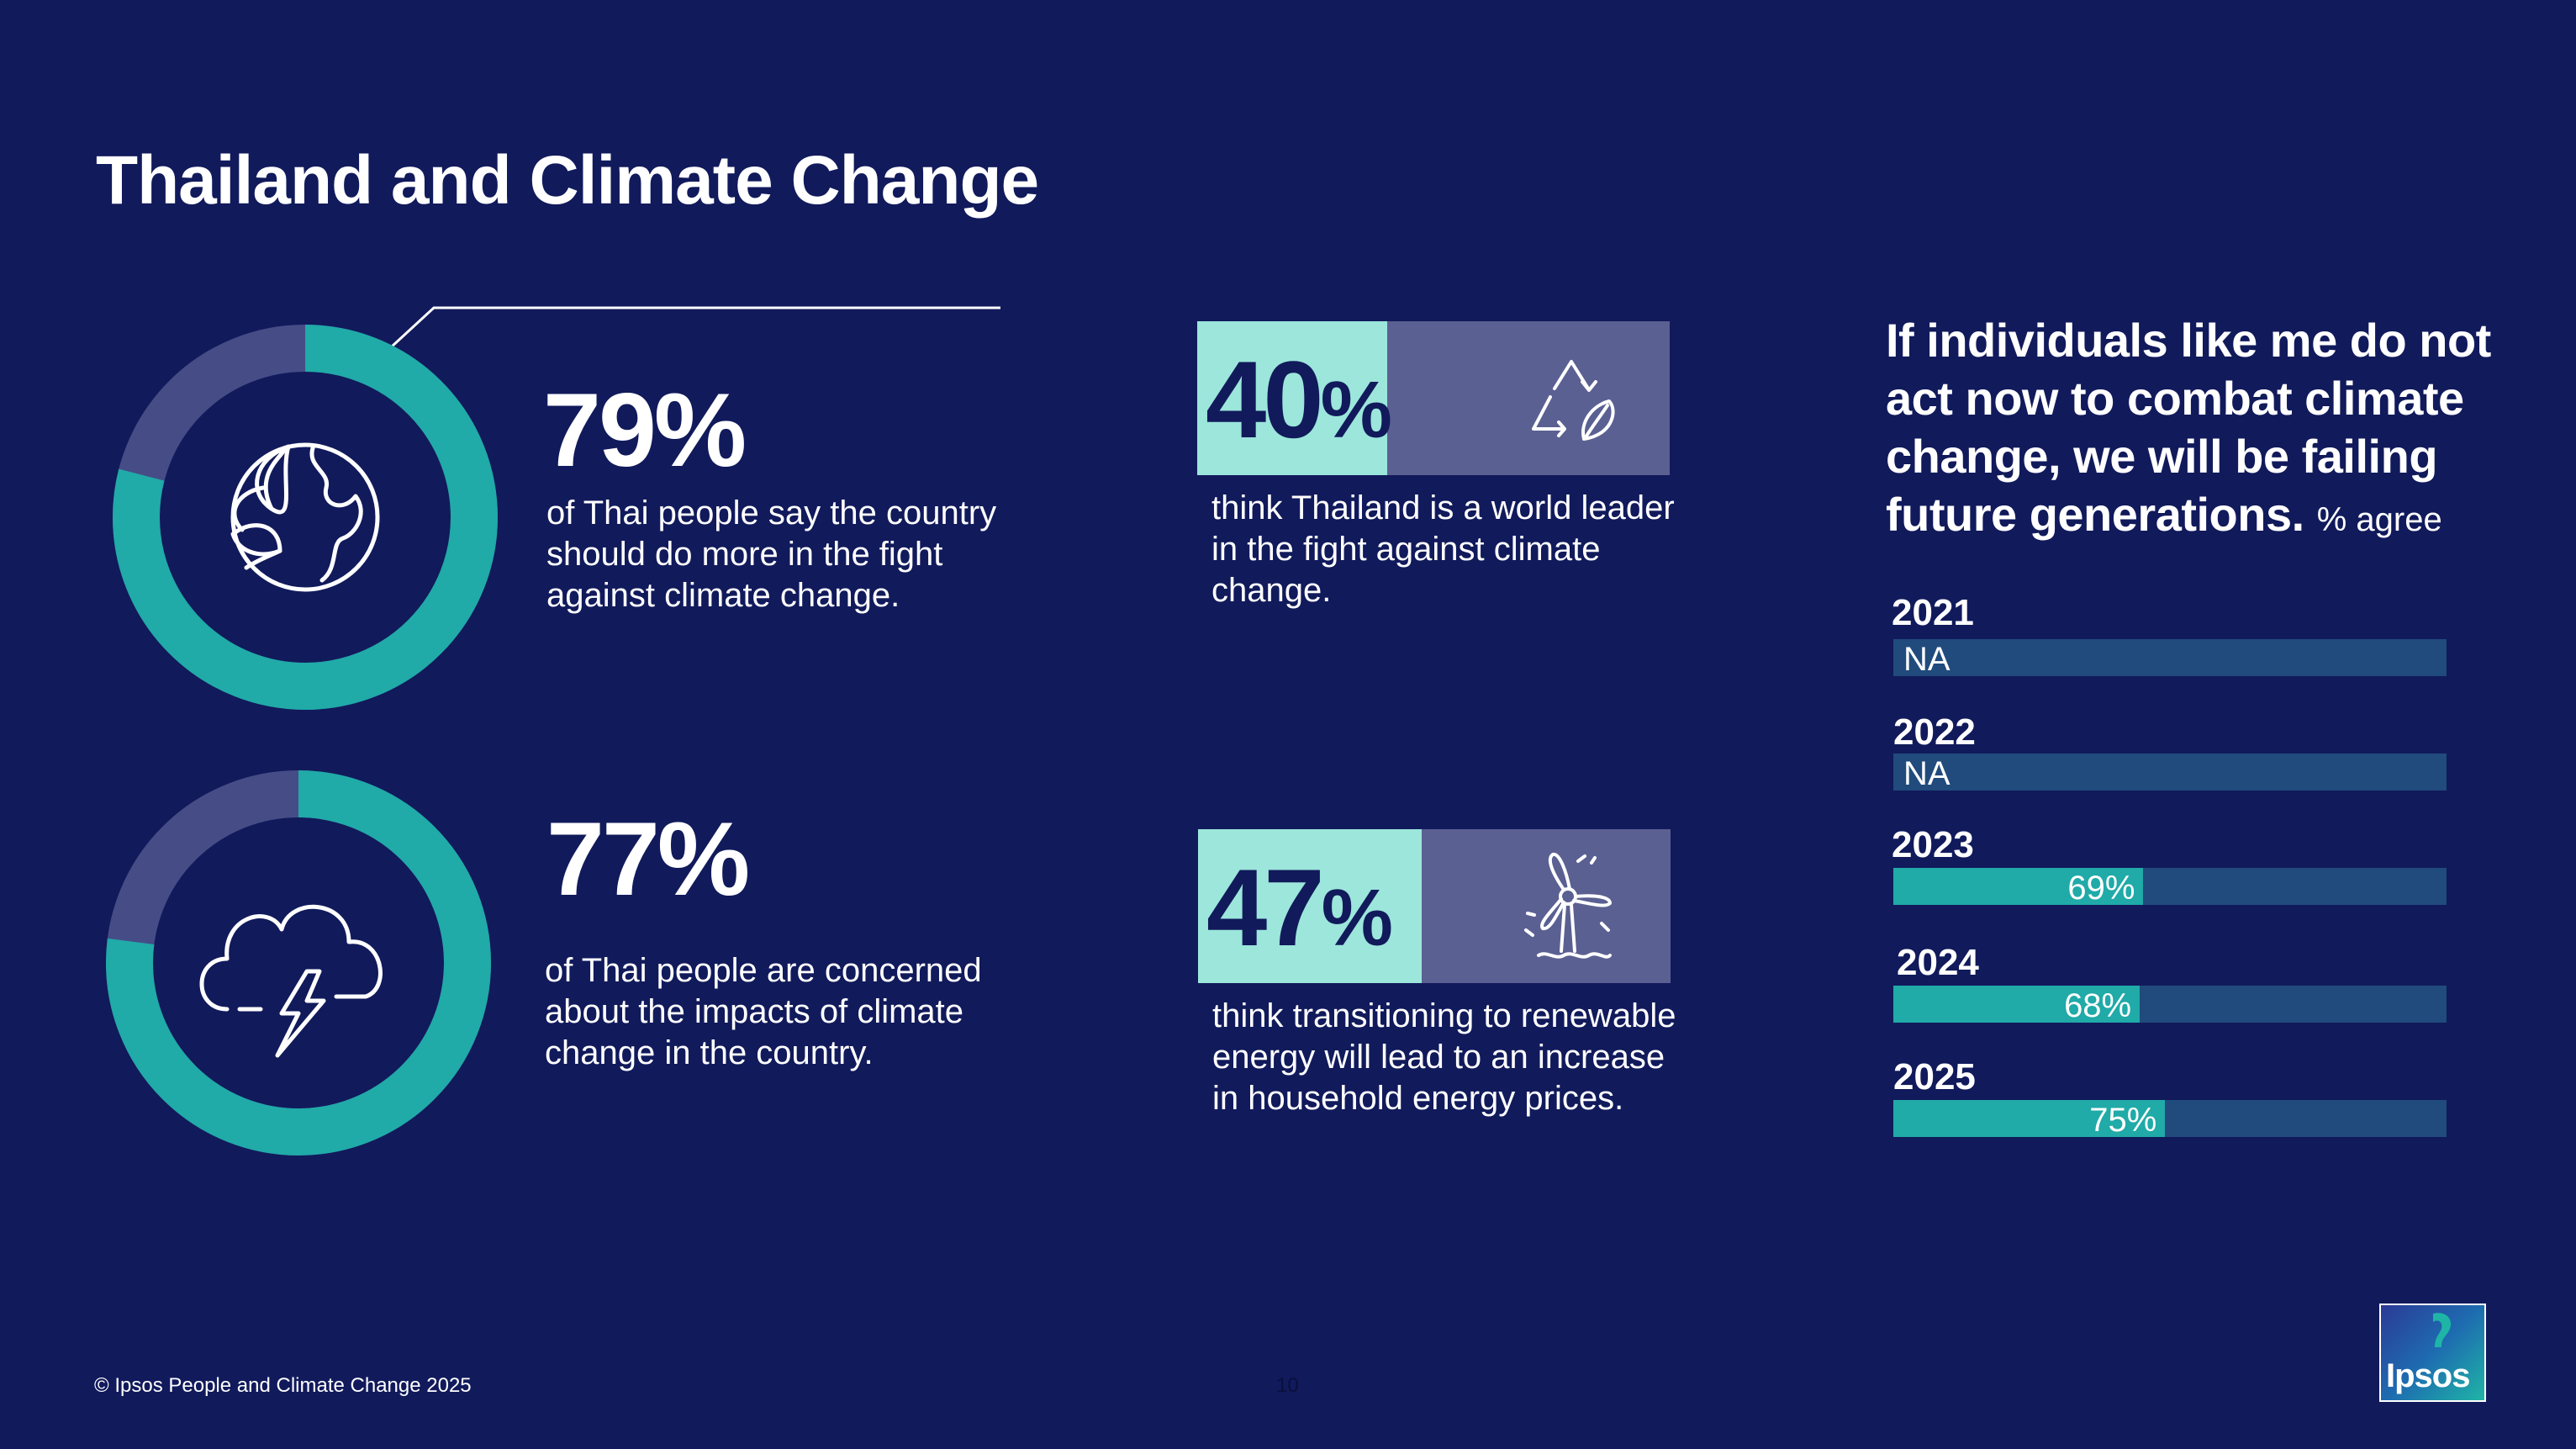 The height and width of the screenshot is (1449, 2576). What do you see at coordinates (1573, 401) in the screenshot?
I see `recycle-leaf-icon` at bounding box center [1573, 401].